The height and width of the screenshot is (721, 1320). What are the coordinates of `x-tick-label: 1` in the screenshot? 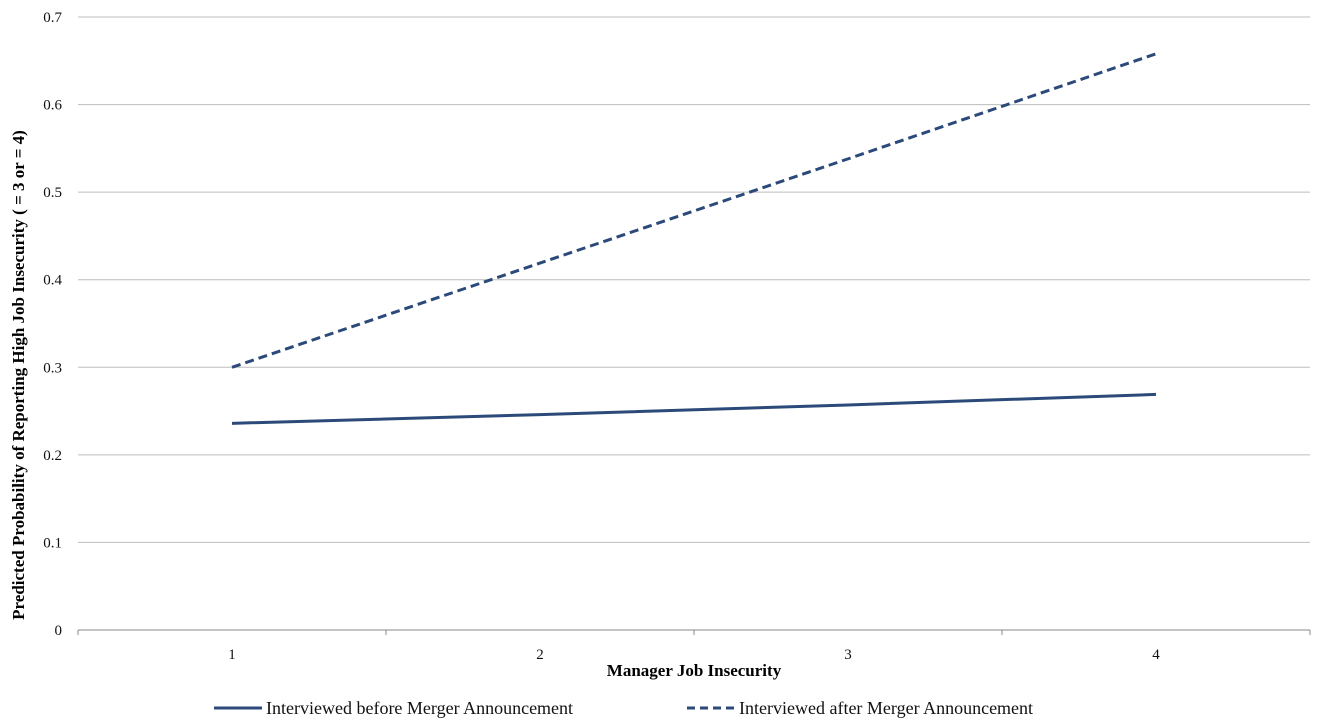 It's located at (232, 655).